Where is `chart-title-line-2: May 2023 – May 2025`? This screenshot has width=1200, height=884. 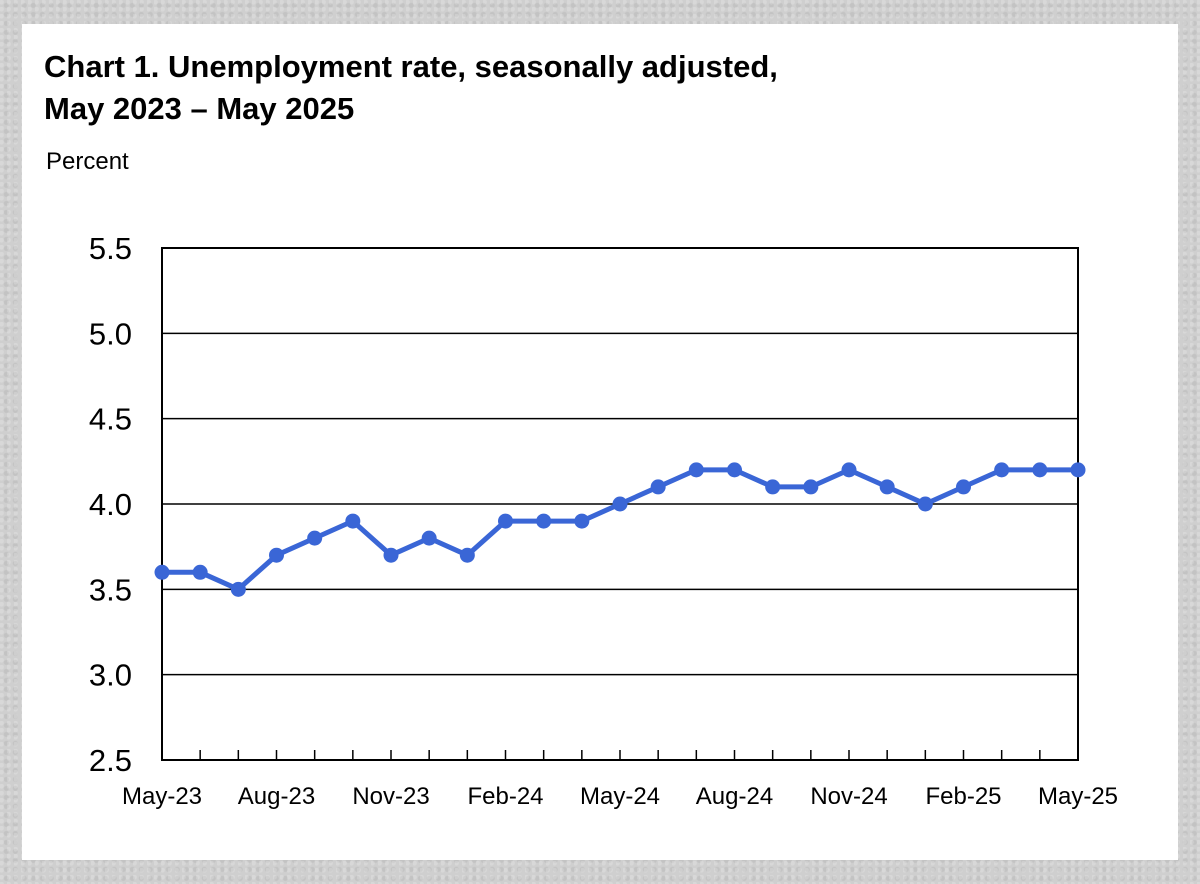
chart-title-line-2: May 2023 – May 2025 is located at coordinates (199, 108).